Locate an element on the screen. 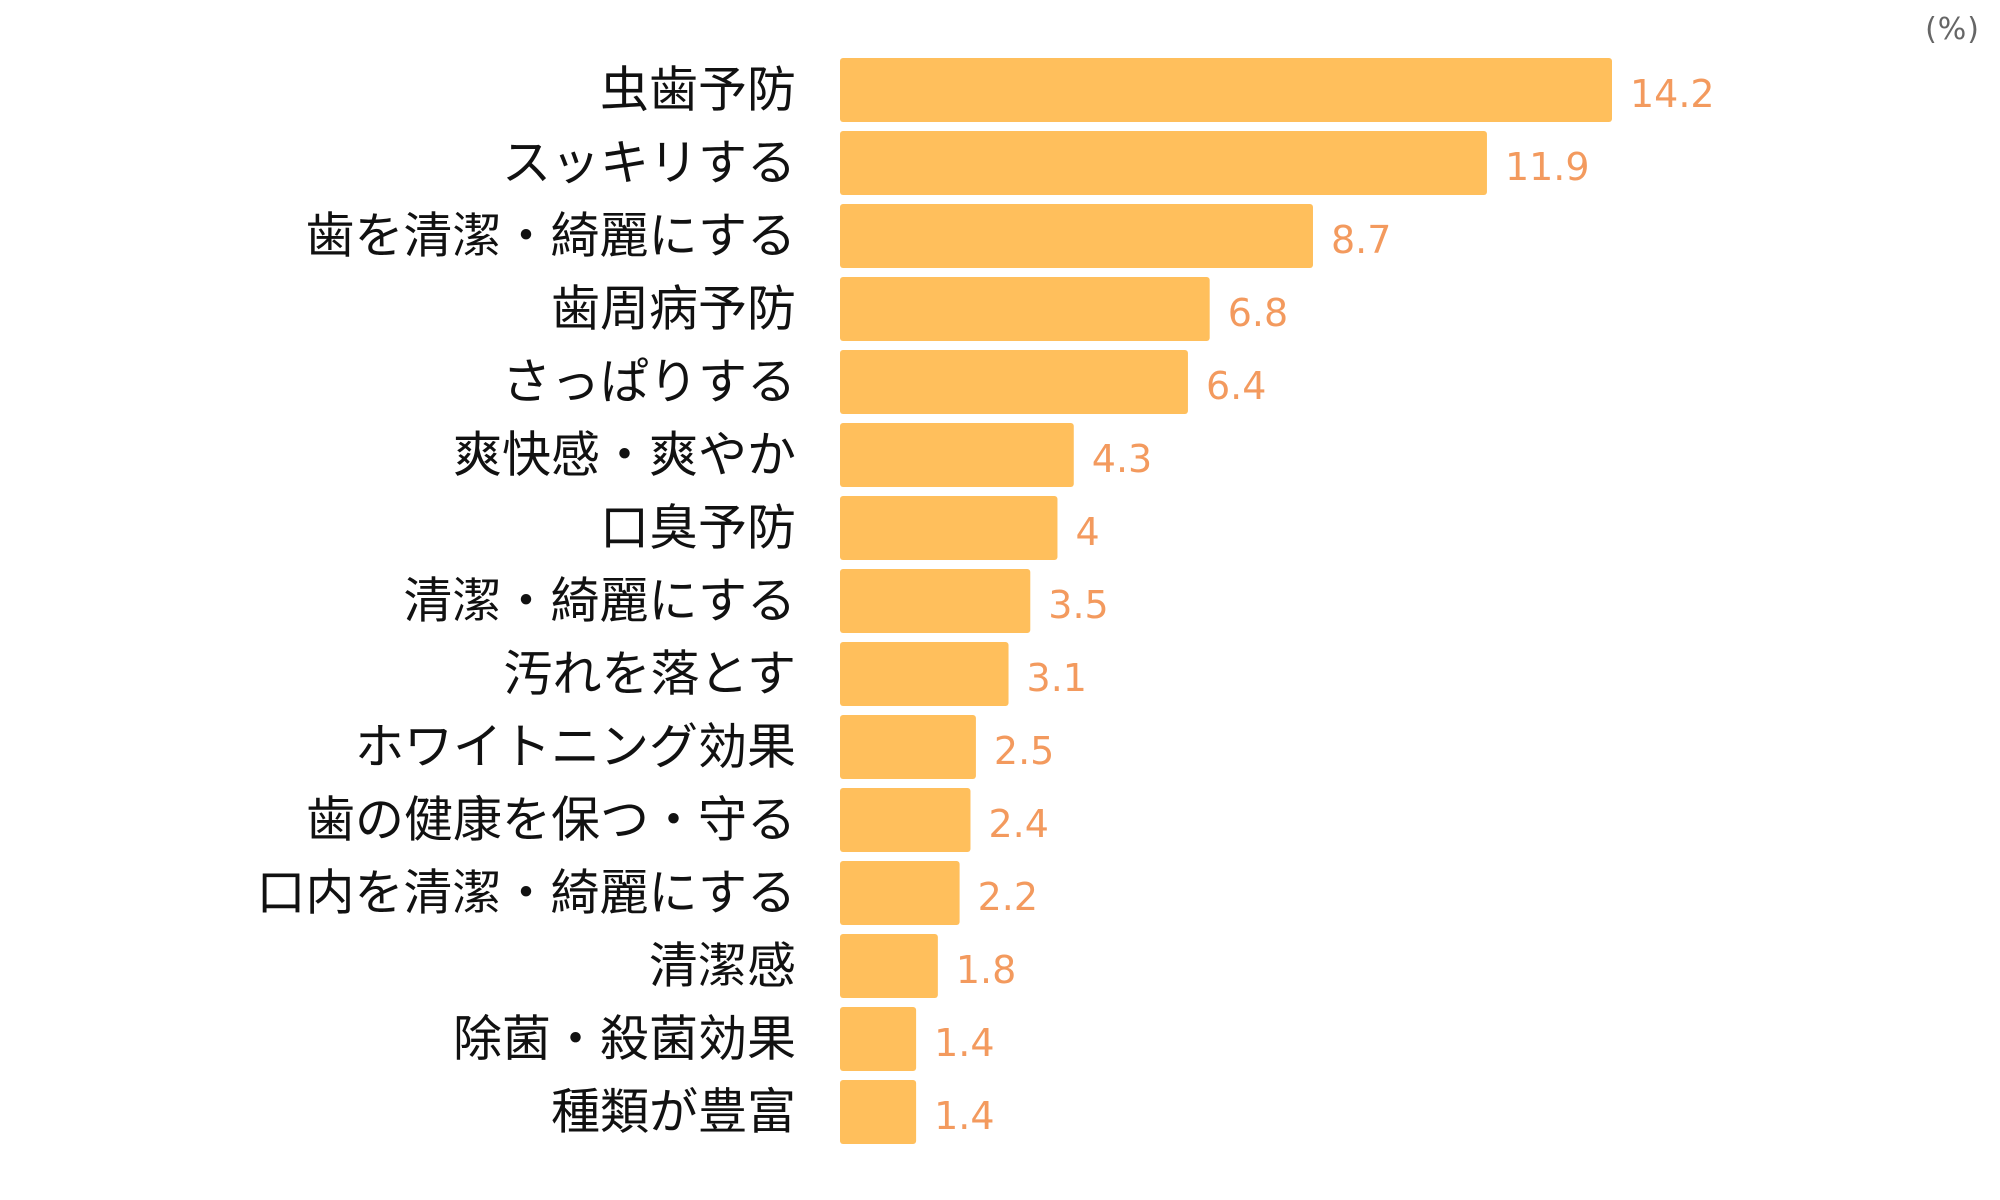  category-label-9: 汚れを落とす is located at coordinates (649, 674).